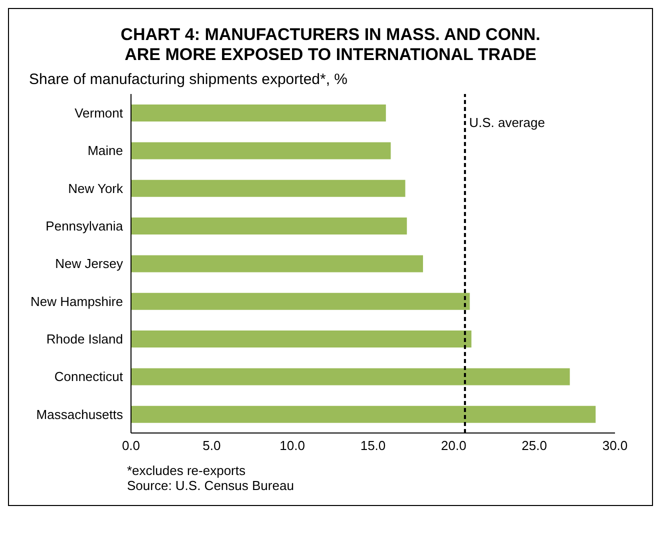 The width and height of the screenshot is (663, 559). I want to click on x-tick-label: 30.0, so click(615, 446).